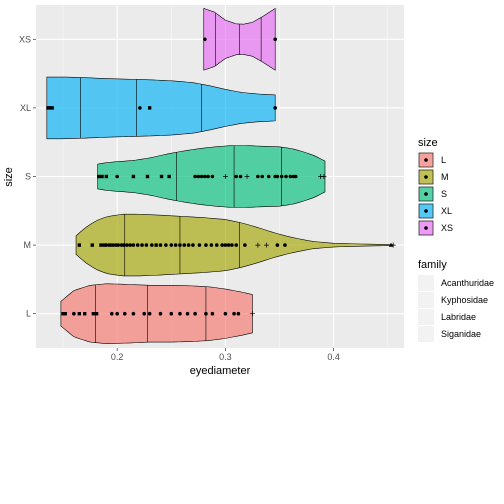 The image size is (504, 504). Describe the element at coordinates (28, 245) in the screenshot. I see `y-tick-label: M` at that location.